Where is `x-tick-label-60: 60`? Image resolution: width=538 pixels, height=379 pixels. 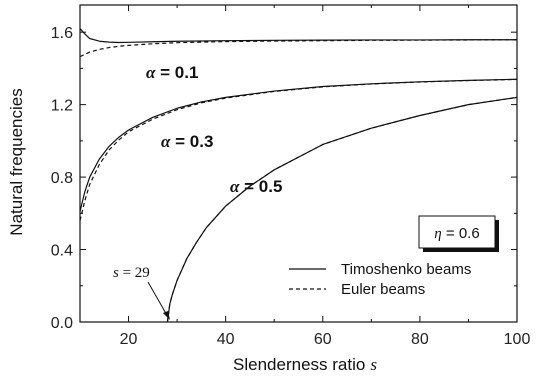
x-tick-label-60: 60 is located at coordinates (323, 339).